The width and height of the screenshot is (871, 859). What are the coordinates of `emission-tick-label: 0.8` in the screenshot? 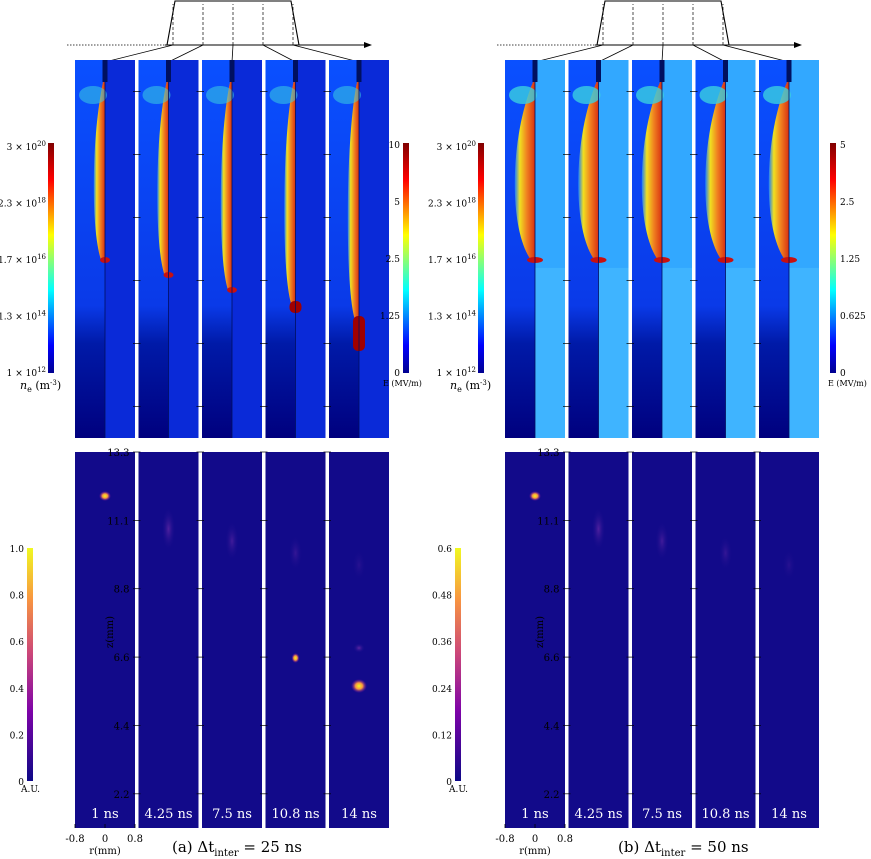 It's located at (17, 597).